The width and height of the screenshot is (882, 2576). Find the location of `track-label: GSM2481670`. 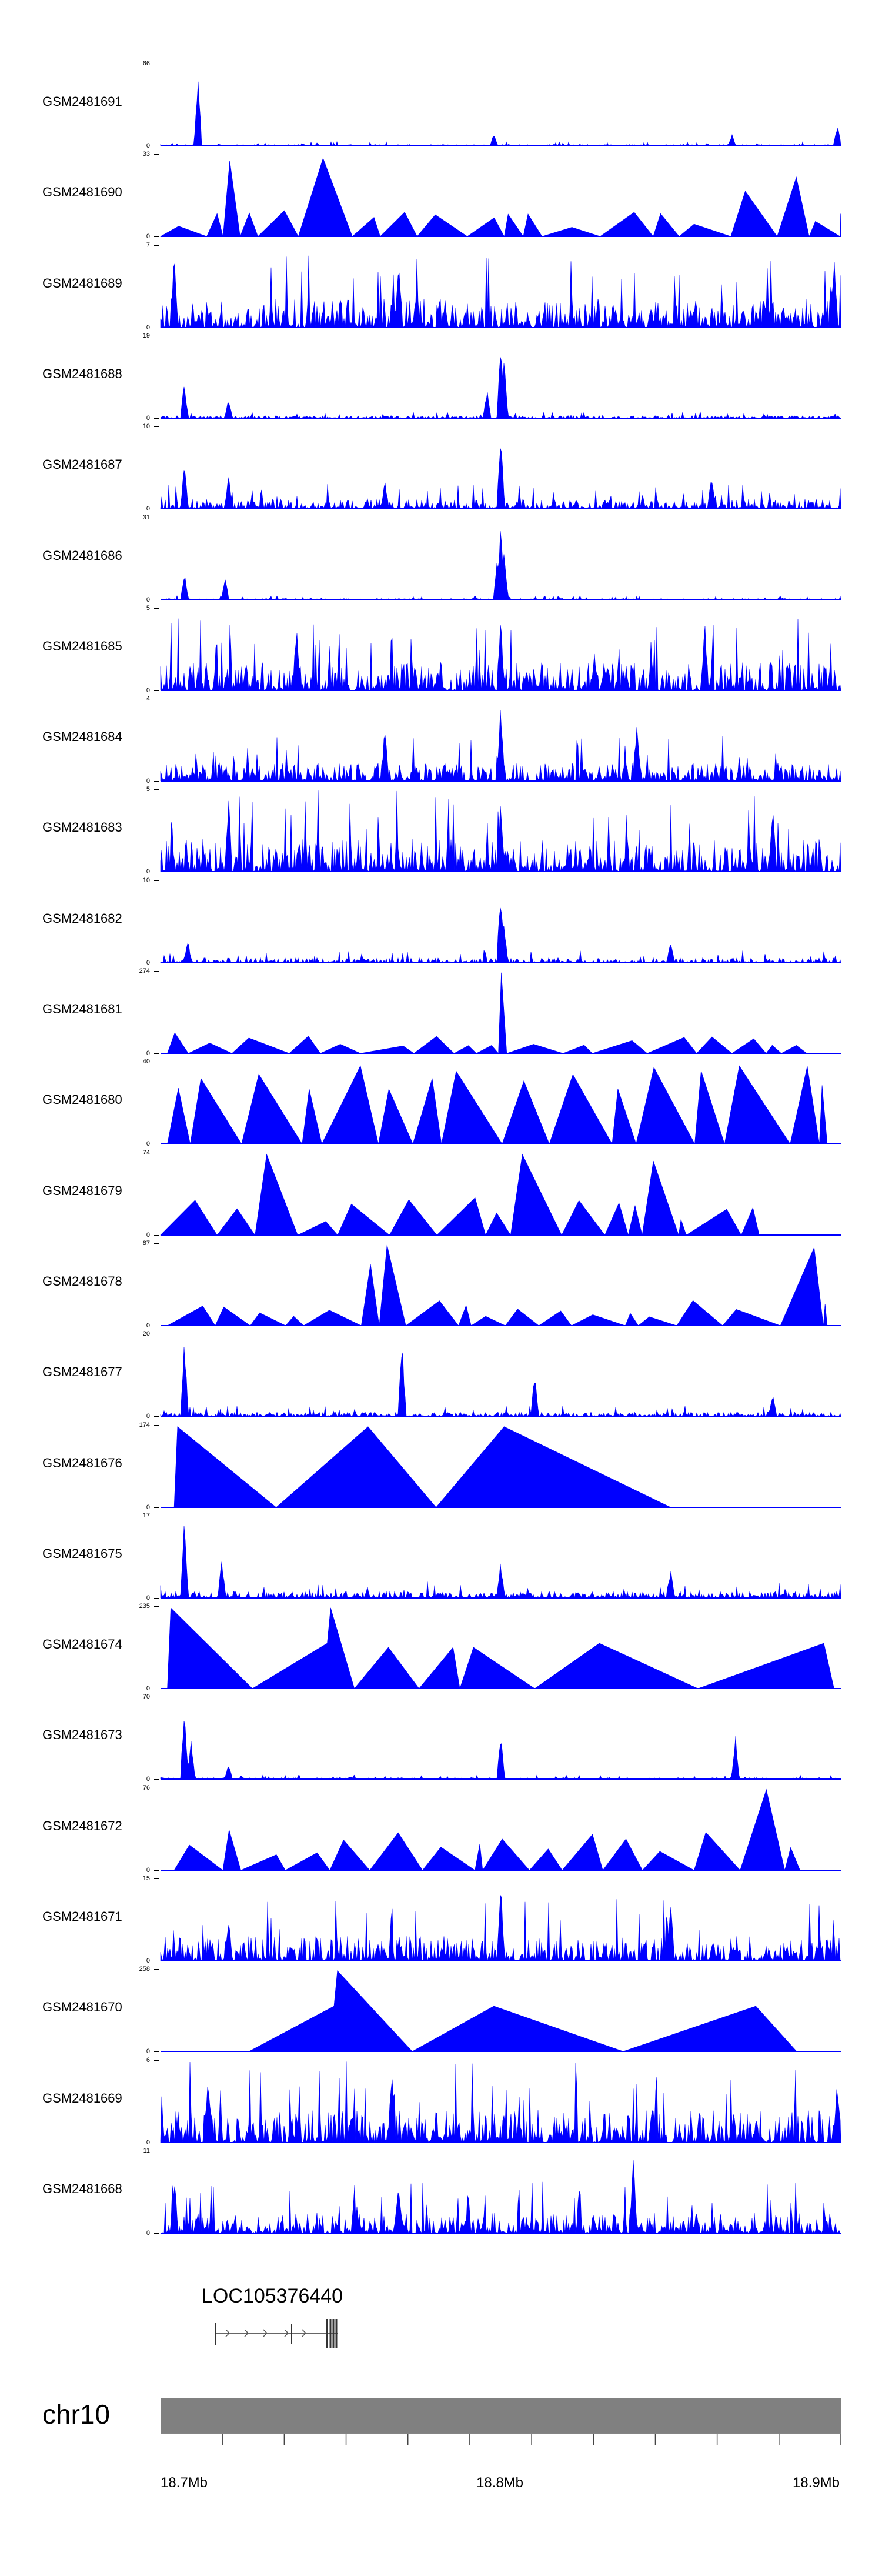

track-label: GSM2481670 is located at coordinates (82, 2007).